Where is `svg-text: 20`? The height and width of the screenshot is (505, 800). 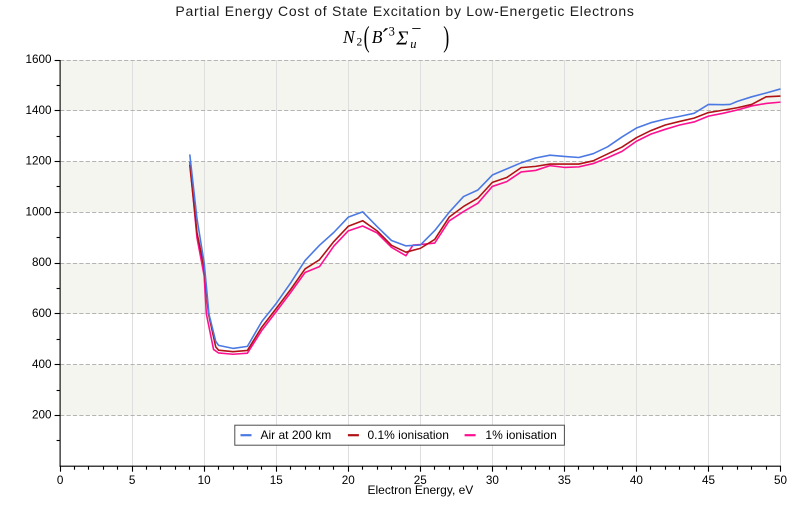 svg-text: 20 is located at coordinates (349, 480).